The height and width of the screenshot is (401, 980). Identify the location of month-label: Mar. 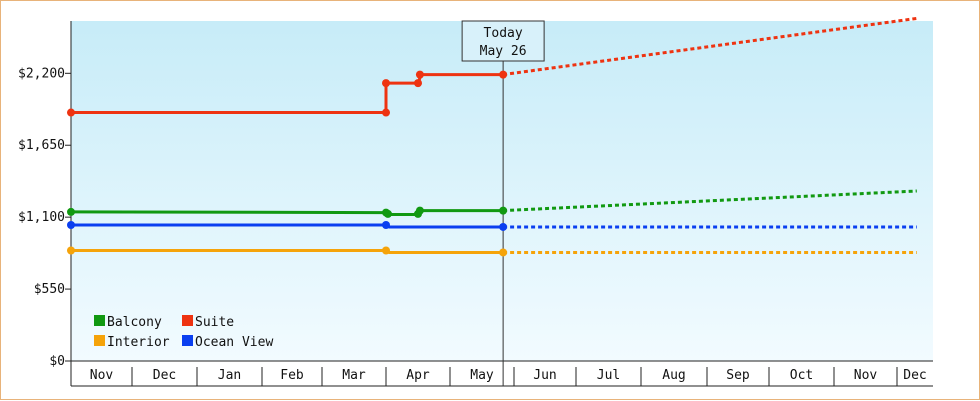
(354, 375).